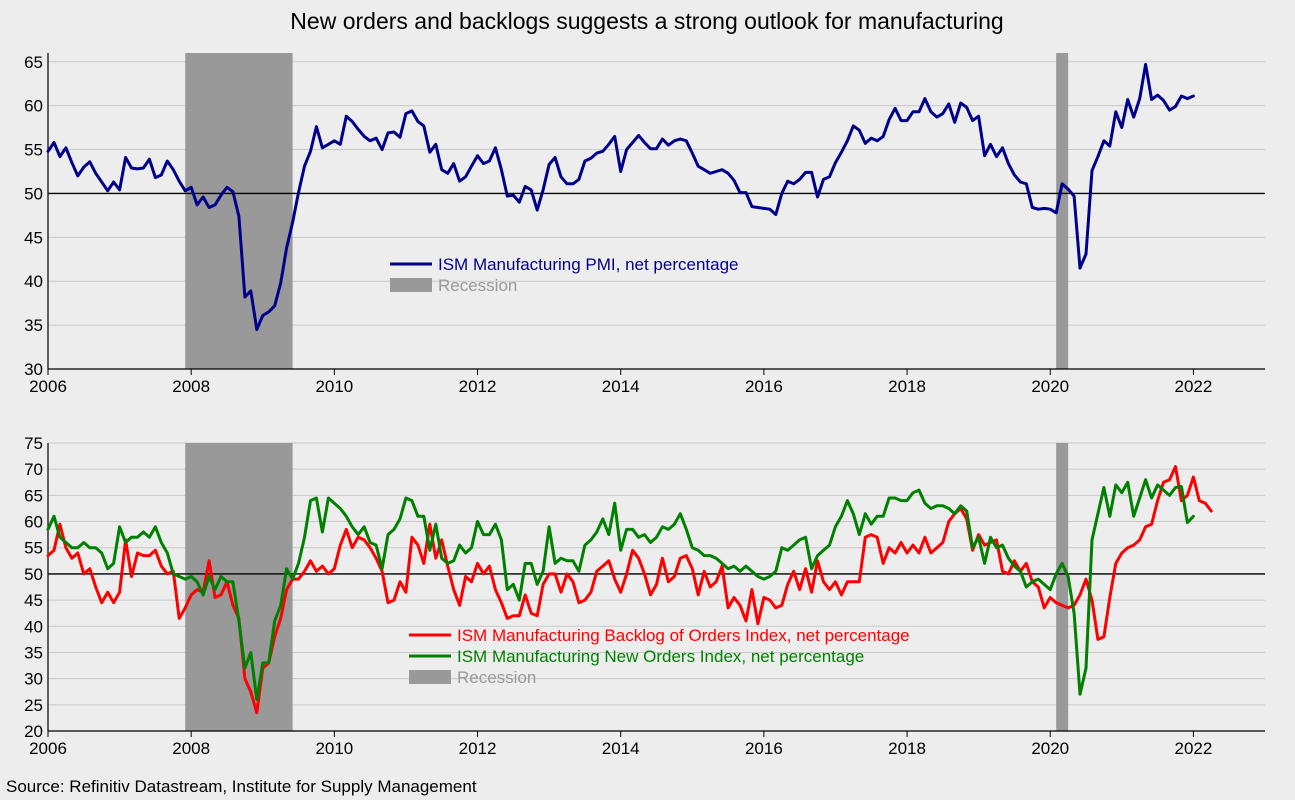 The image size is (1295, 800). Describe the element at coordinates (33, 626) in the screenshot. I see `bottom-y-tick-label: 40` at that location.